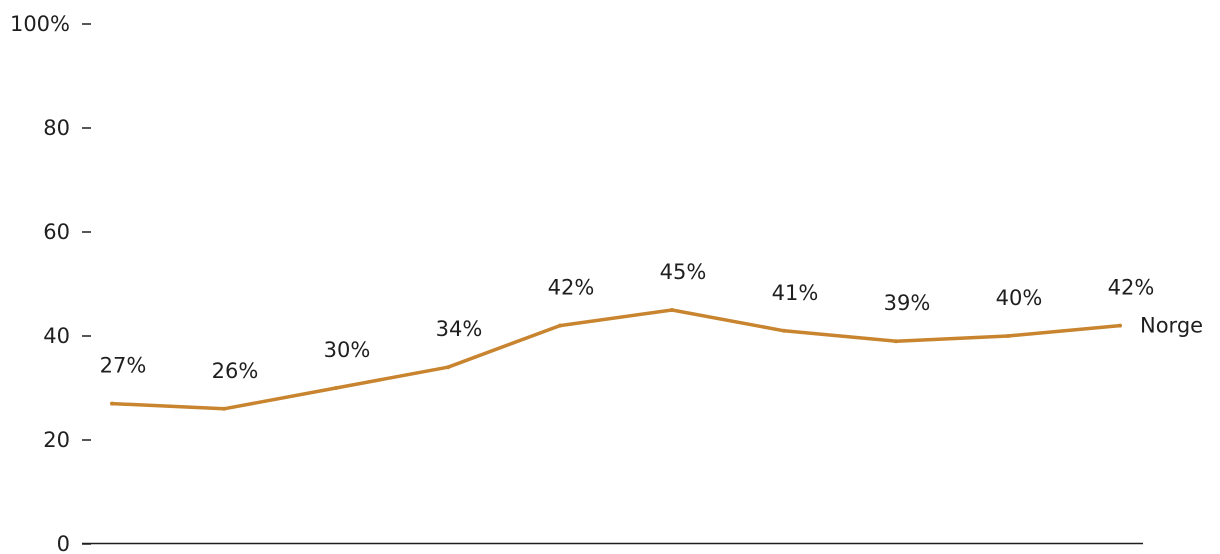 This screenshot has height=554, width=1220. Describe the element at coordinates (347, 350) in the screenshot. I see `data-label: 30%` at that location.